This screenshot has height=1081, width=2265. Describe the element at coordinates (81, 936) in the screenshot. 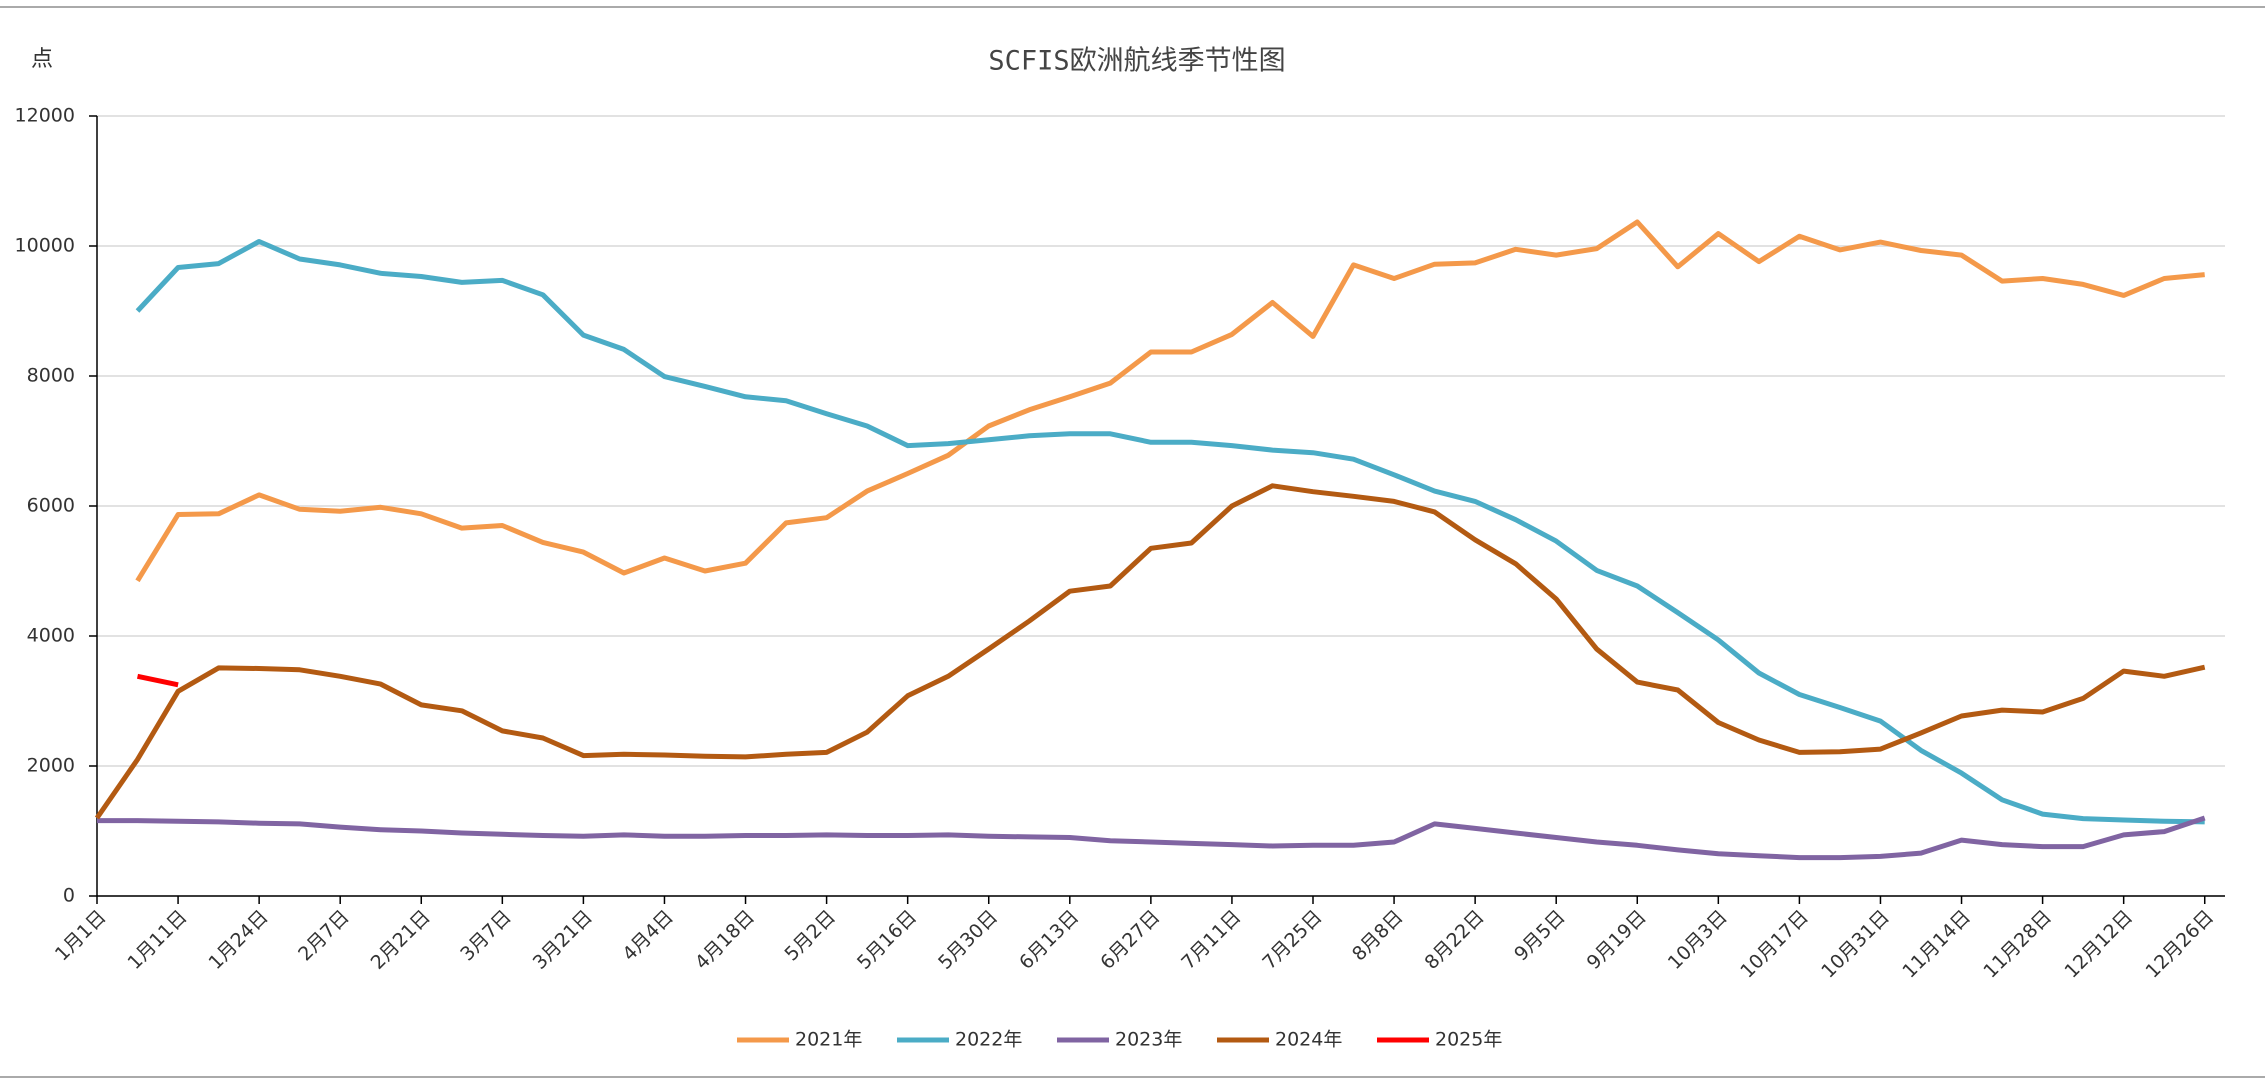

I see `x-tick-label: 1月1日` at that location.